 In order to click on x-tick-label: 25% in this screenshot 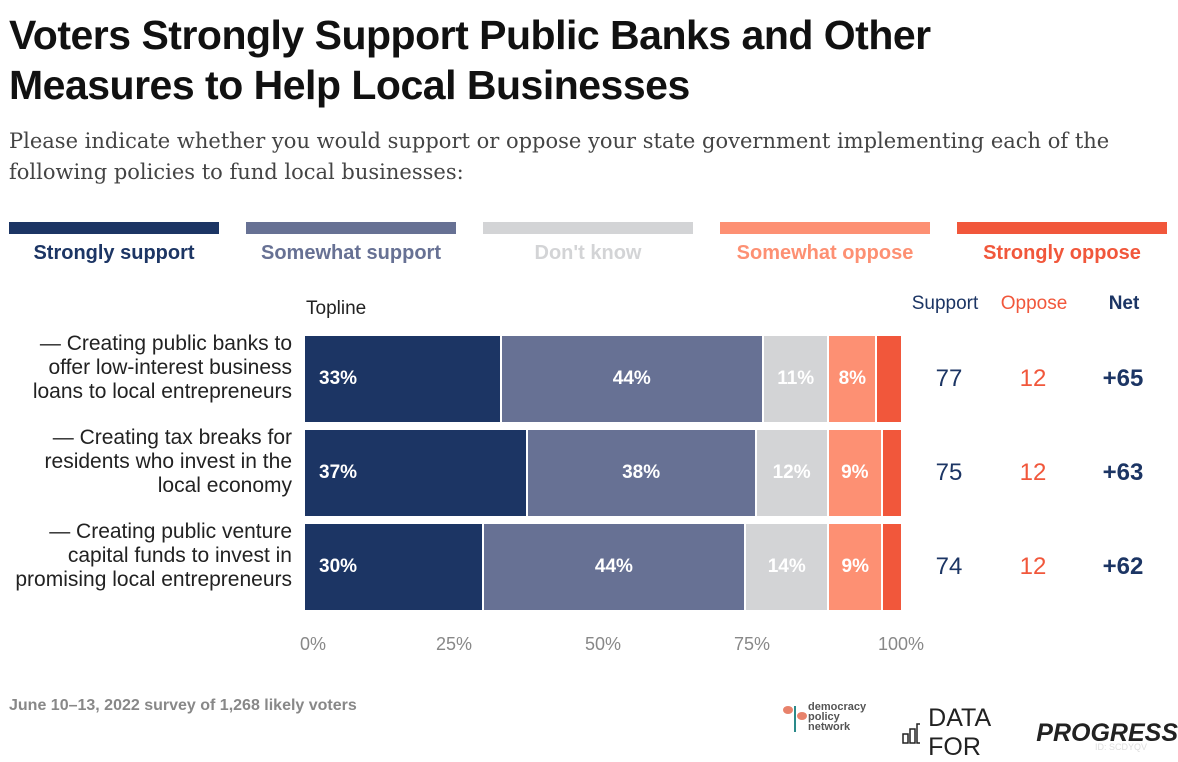, I will do `click(454, 644)`.